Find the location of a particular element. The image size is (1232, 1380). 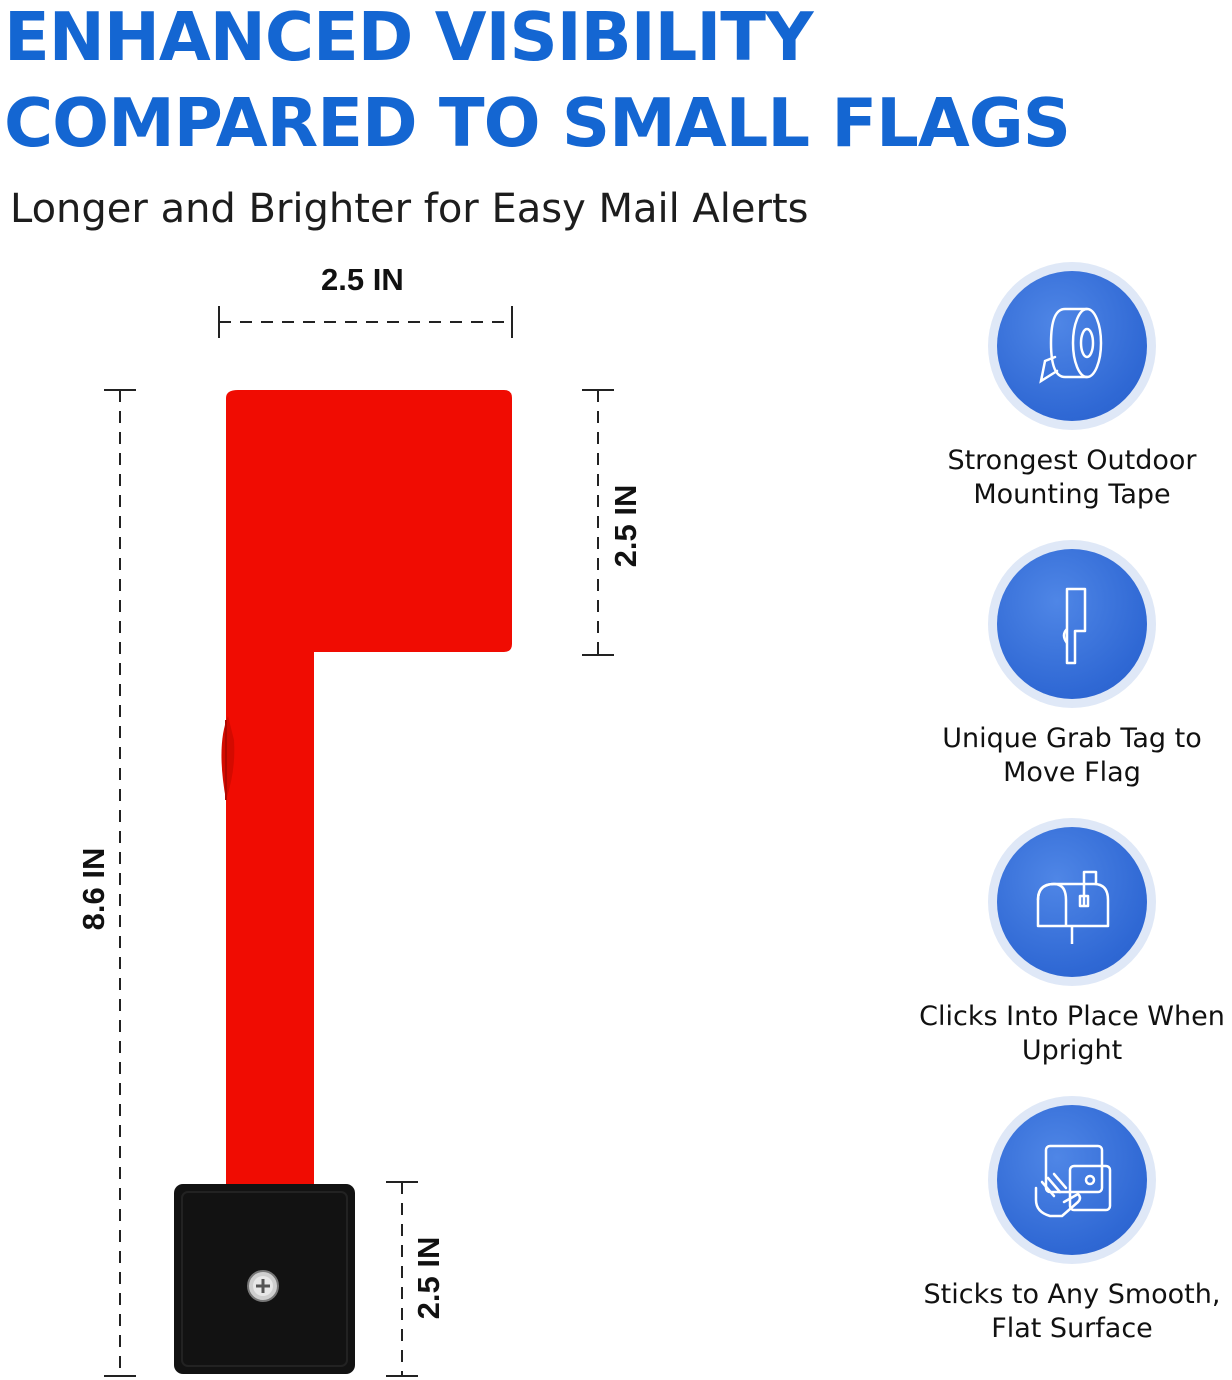

feature-caption: Sticks to Any Smooth, Flat Surface is located at coordinates (1072, 1311).